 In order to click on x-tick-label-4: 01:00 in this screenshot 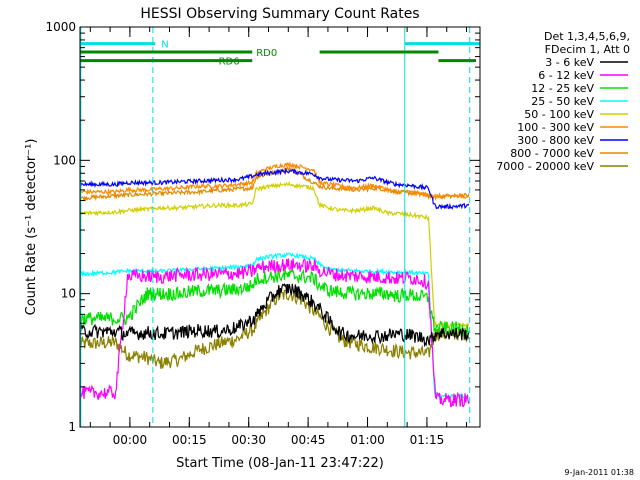, I will do `click(367, 440)`.